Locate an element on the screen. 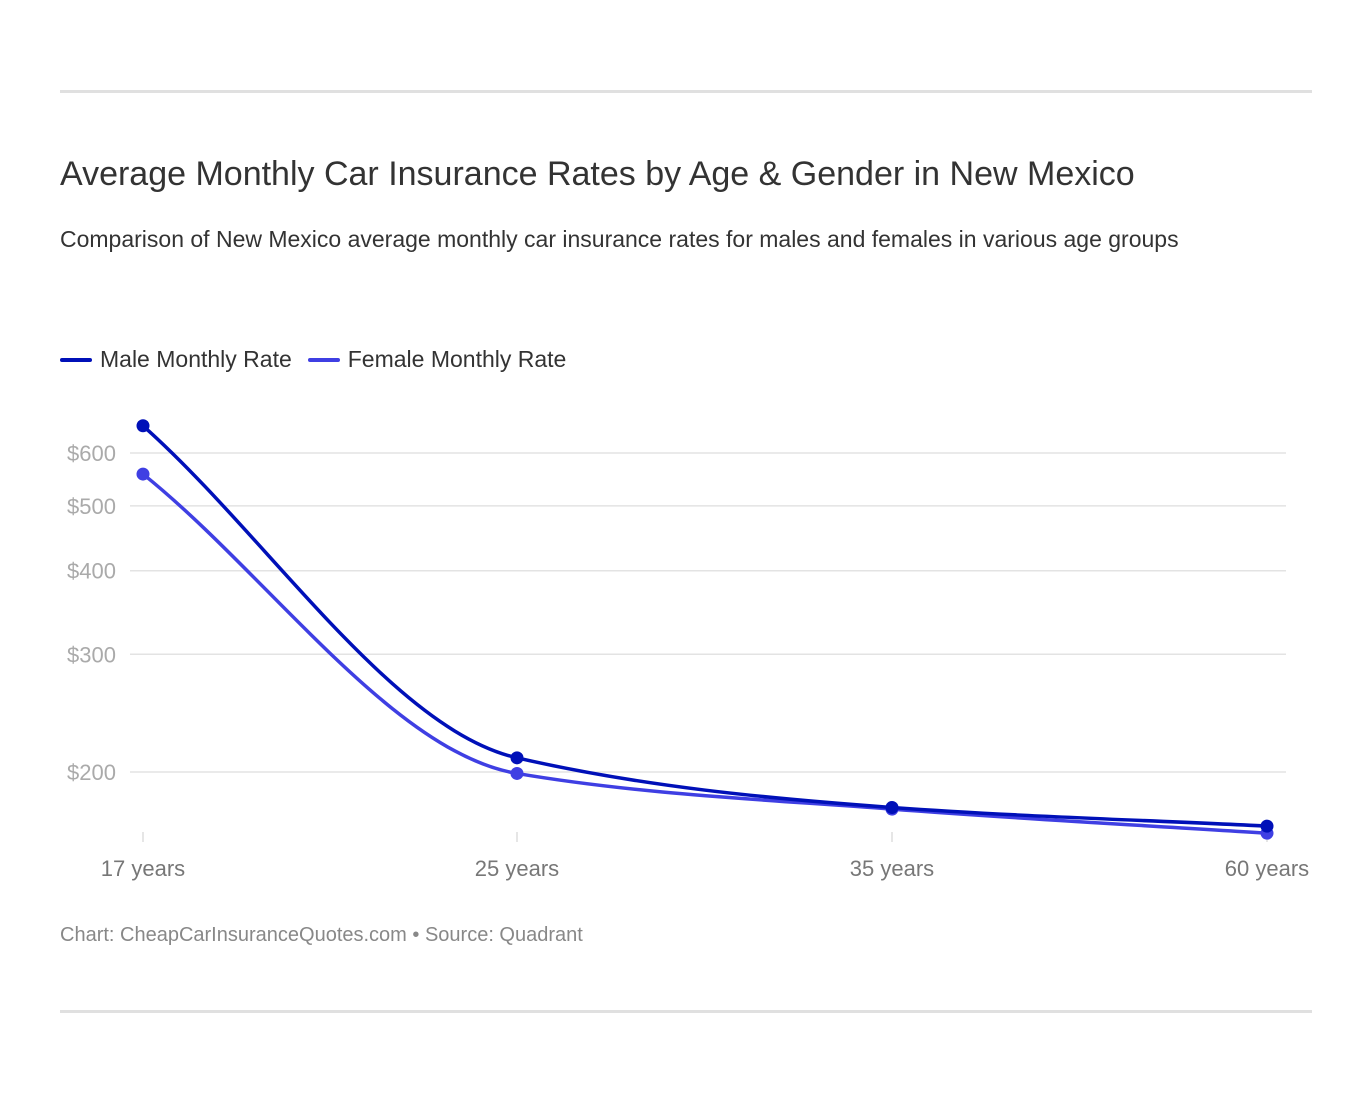  y-tick-label: $200 is located at coordinates (91, 772).